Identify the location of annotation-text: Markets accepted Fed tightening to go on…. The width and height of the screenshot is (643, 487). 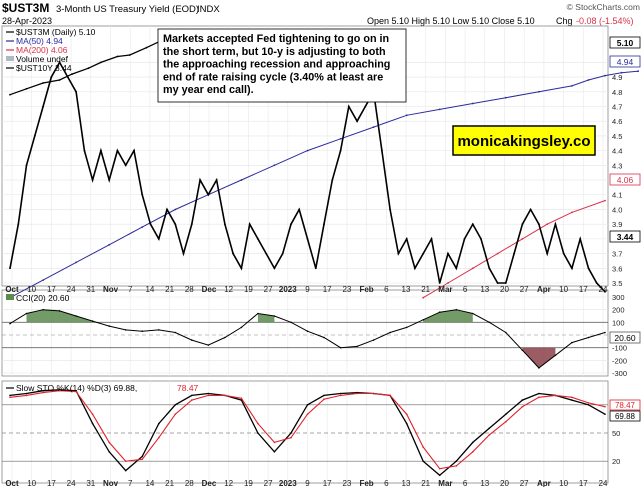
(276, 64).